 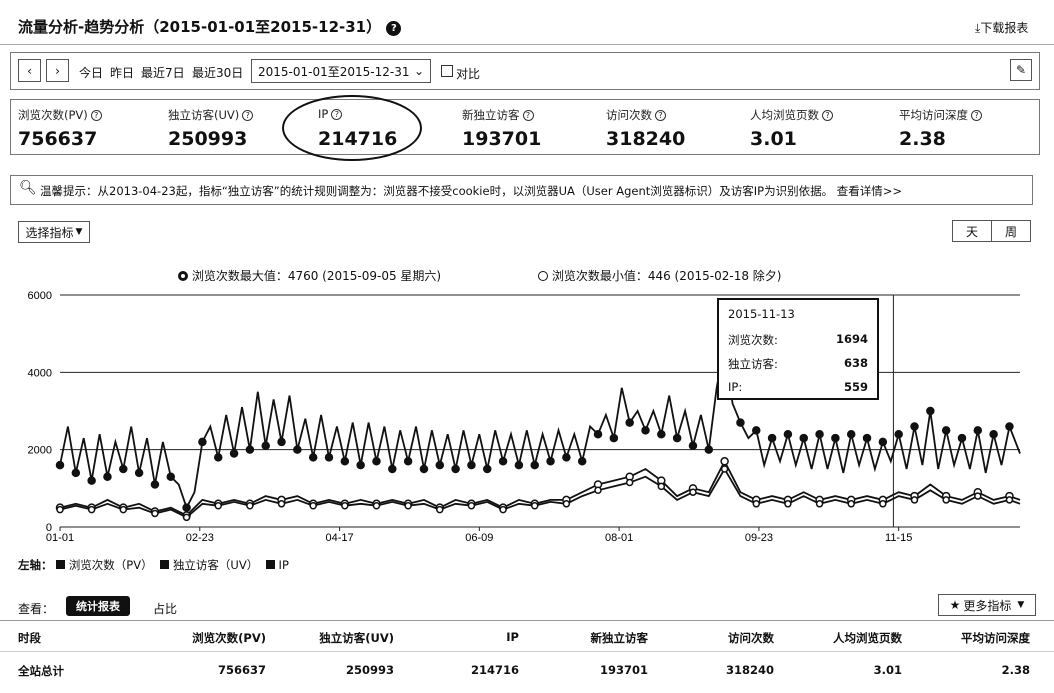 I want to click on axis-legend-uv: 独立访客（UV）, so click(x=215, y=565).